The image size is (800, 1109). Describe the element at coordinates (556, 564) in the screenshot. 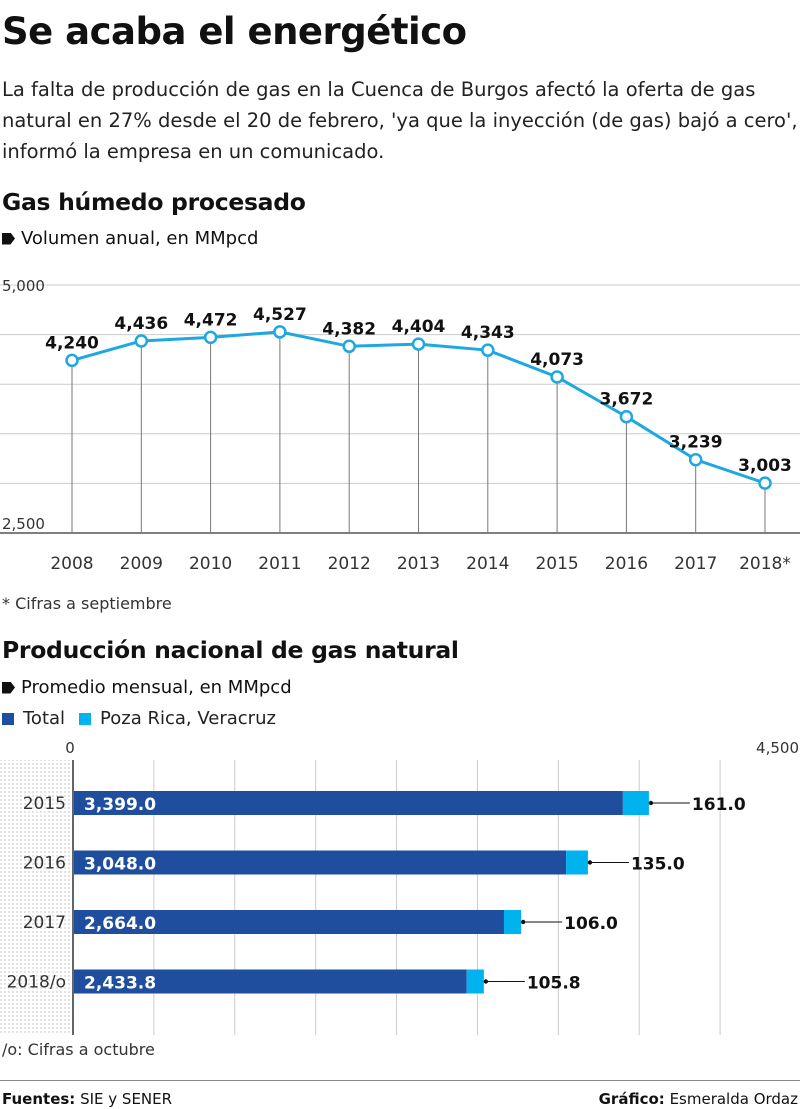

I see `x-tick-label: 2015` at that location.